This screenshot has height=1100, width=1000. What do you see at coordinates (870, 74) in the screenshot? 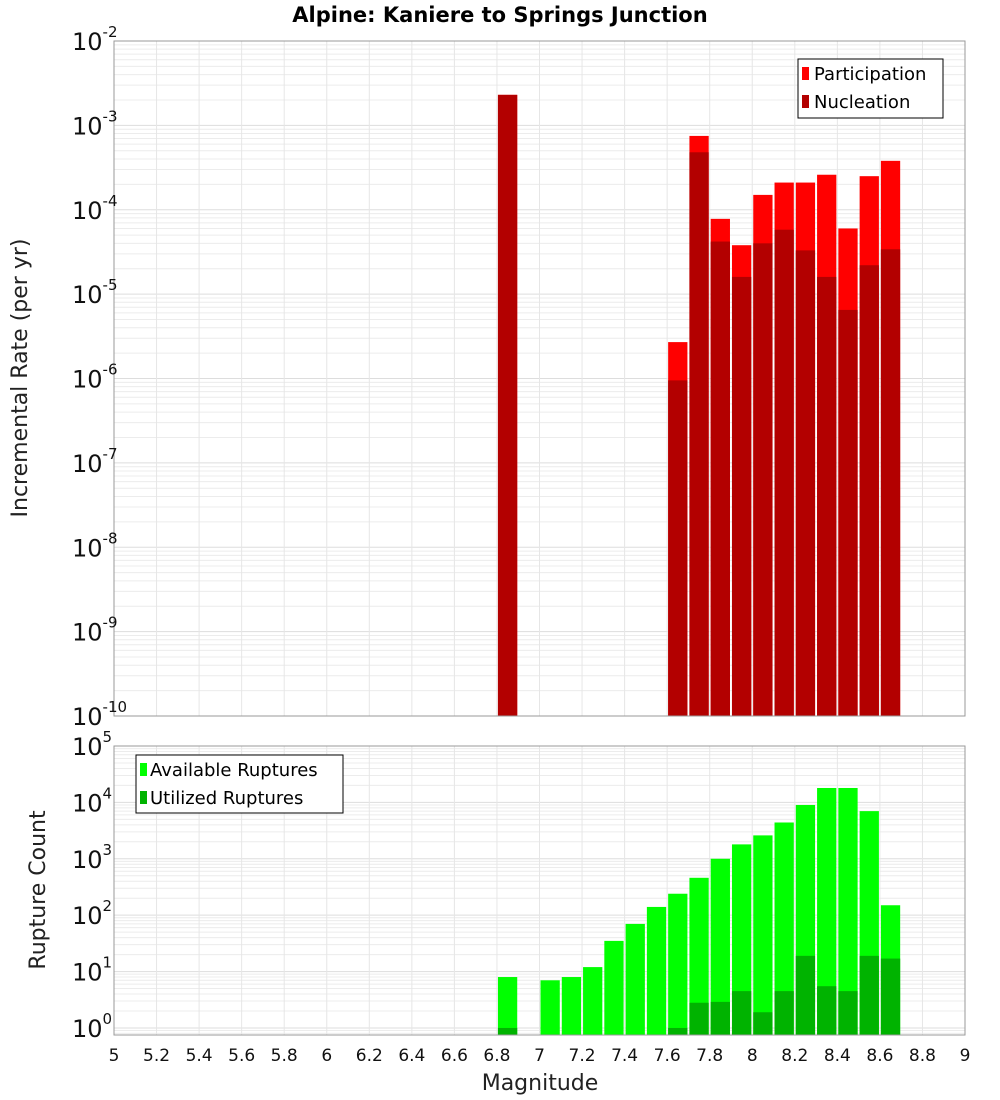
I see `participation-legend-label: Participation` at bounding box center [870, 74].